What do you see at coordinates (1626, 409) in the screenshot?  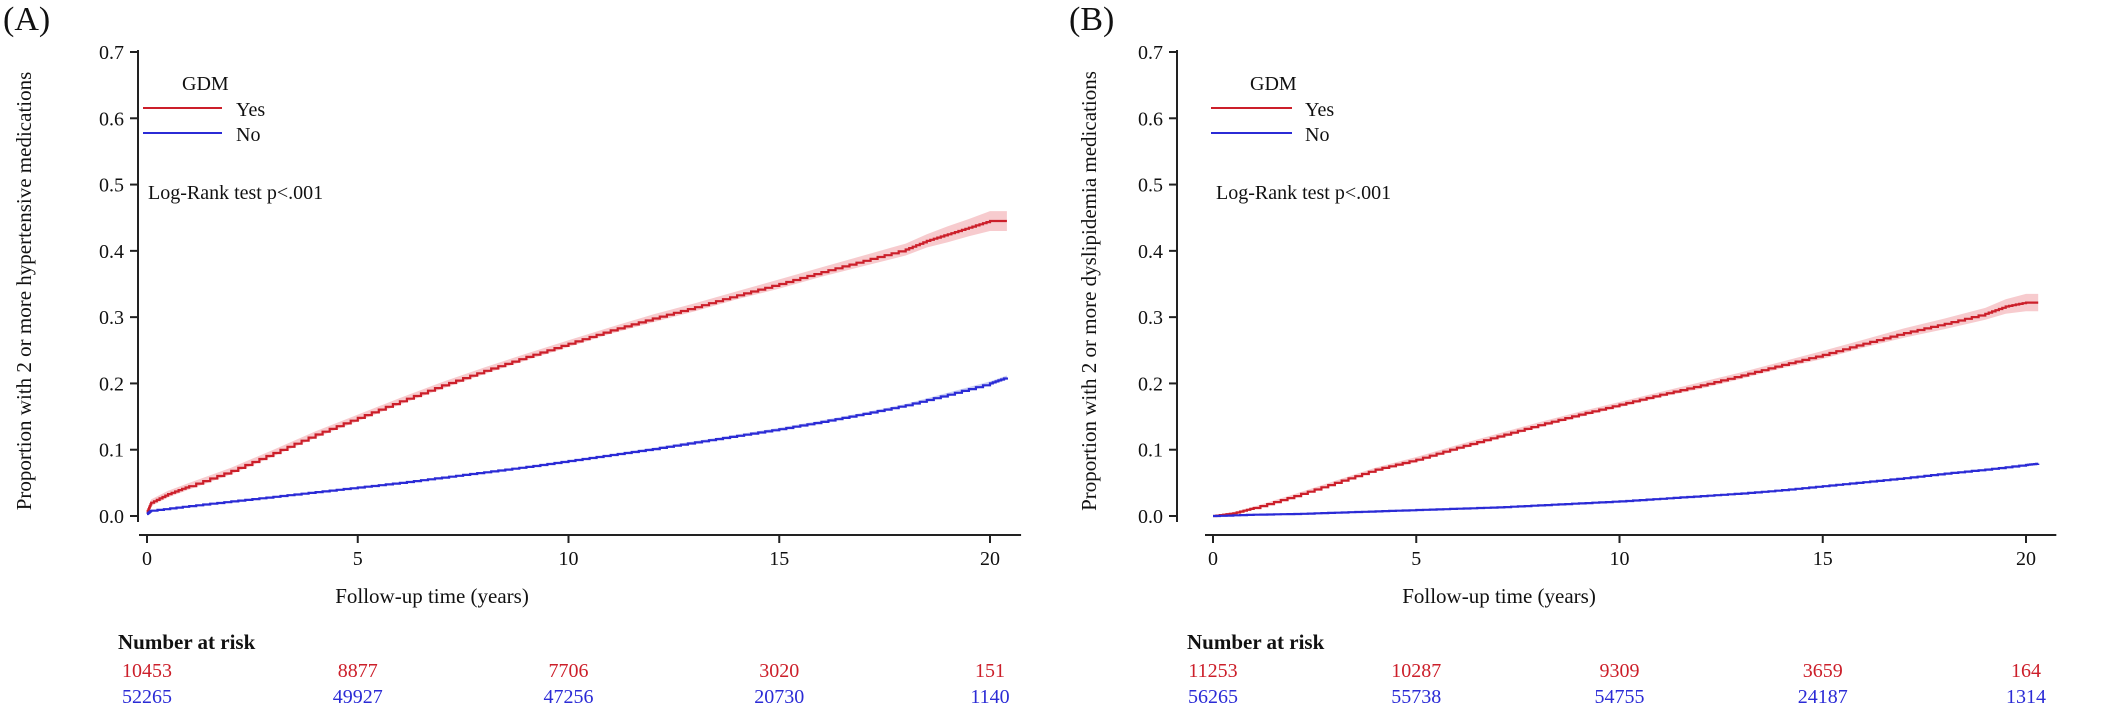 I see `series-line-yes` at bounding box center [1626, 409].